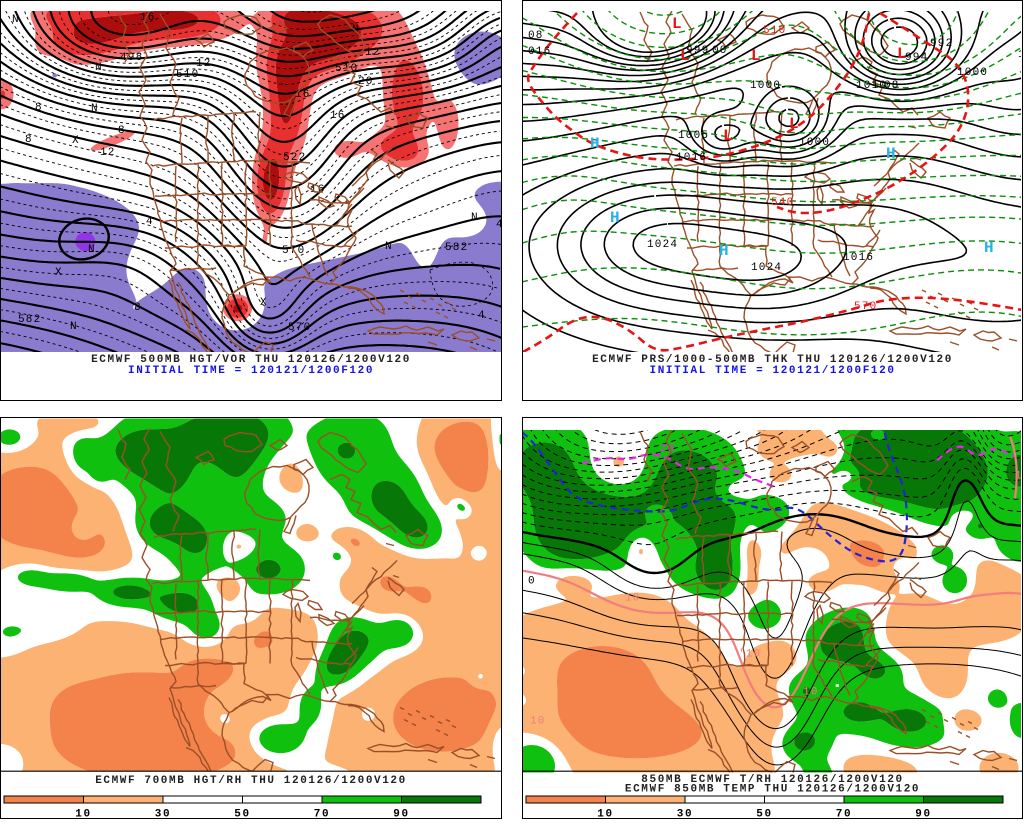 Image resolution: width=1024 pixels, height=824 pixels. What do you see at coordinates (366, 82) in the screenshot?
I see `svg-text: 20` at bounding box center [366, 82].